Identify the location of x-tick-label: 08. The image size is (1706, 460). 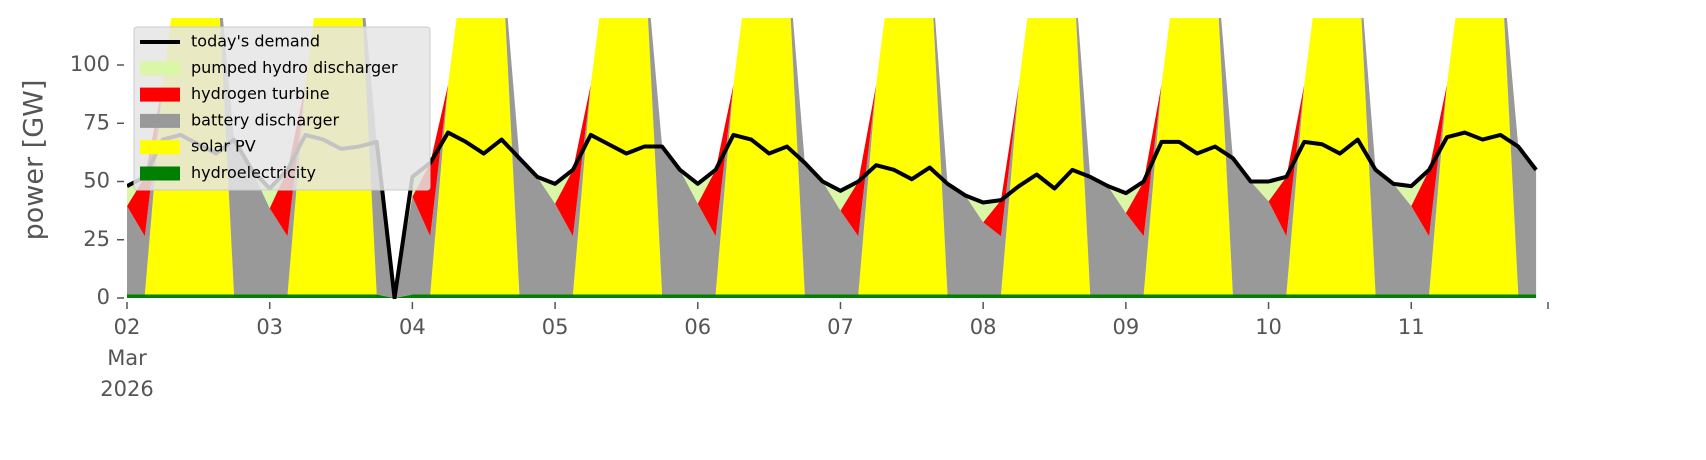
(983, 327).